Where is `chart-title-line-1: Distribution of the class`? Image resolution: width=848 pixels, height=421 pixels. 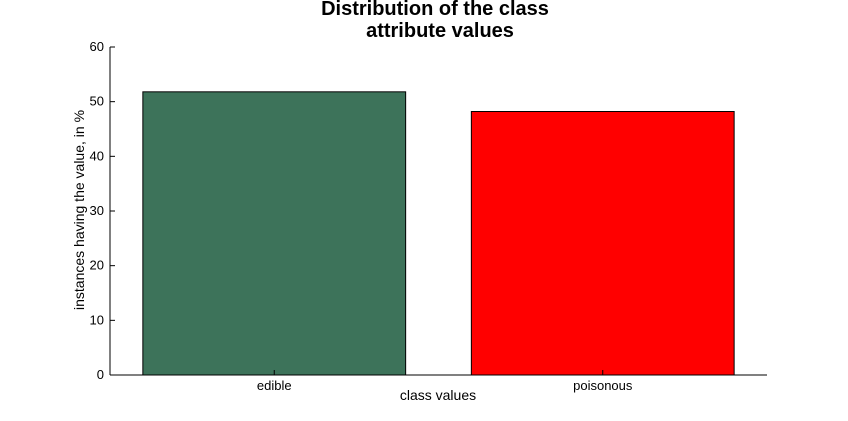
chart-title-line-1: Distribution of the class is located at coordinates (435, 10).